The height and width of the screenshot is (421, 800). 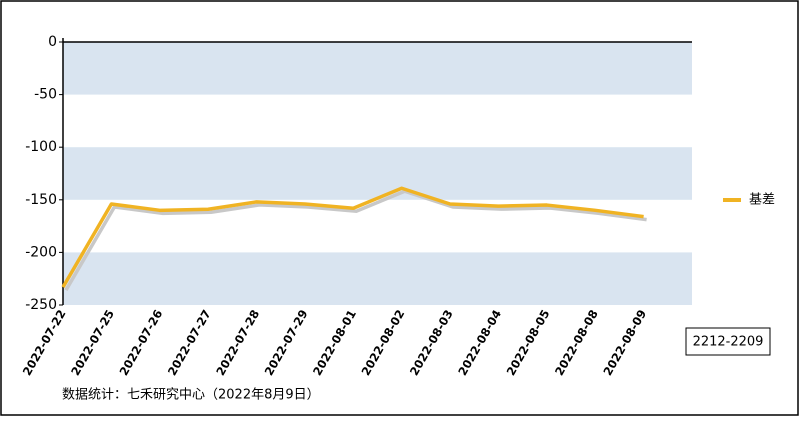 What do you see at coordinates (762, 200) in the screenshot?
I see `legend-label: 基差` at bounding box center [762, 200].